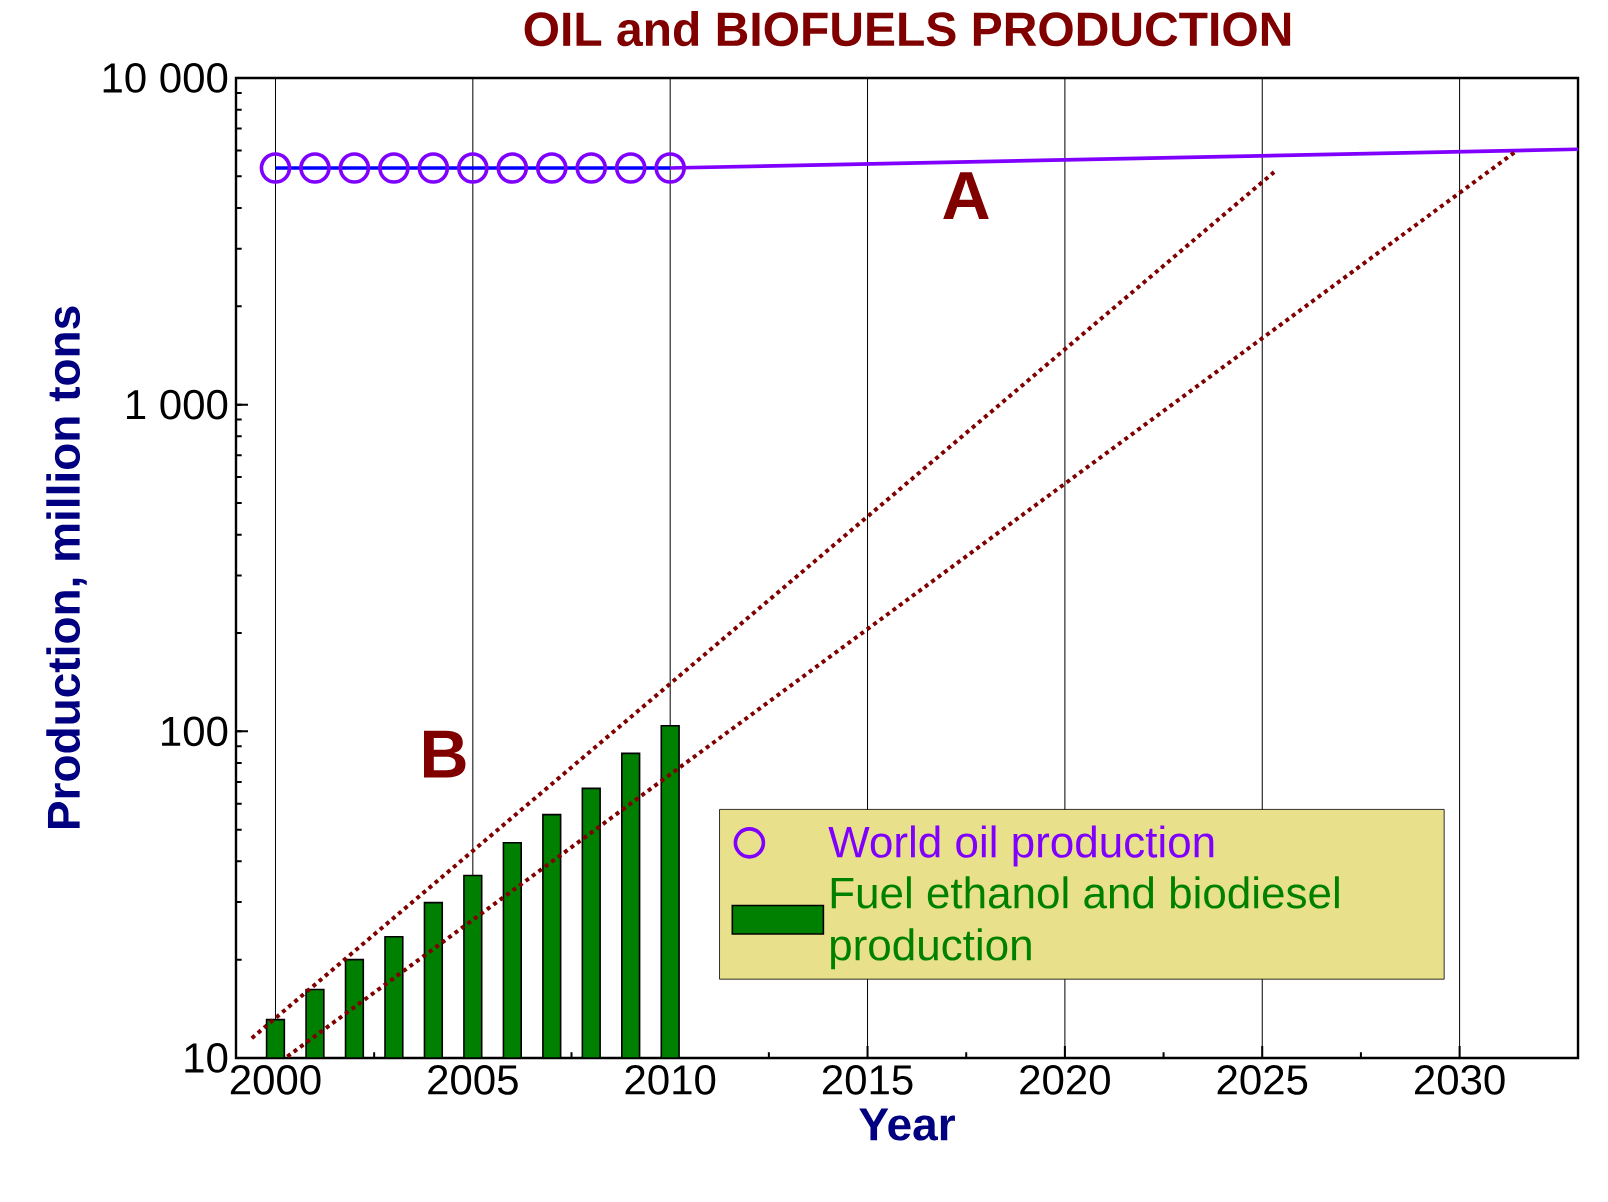  I want to click on legend-label: World oil production, so click(1021, 846).